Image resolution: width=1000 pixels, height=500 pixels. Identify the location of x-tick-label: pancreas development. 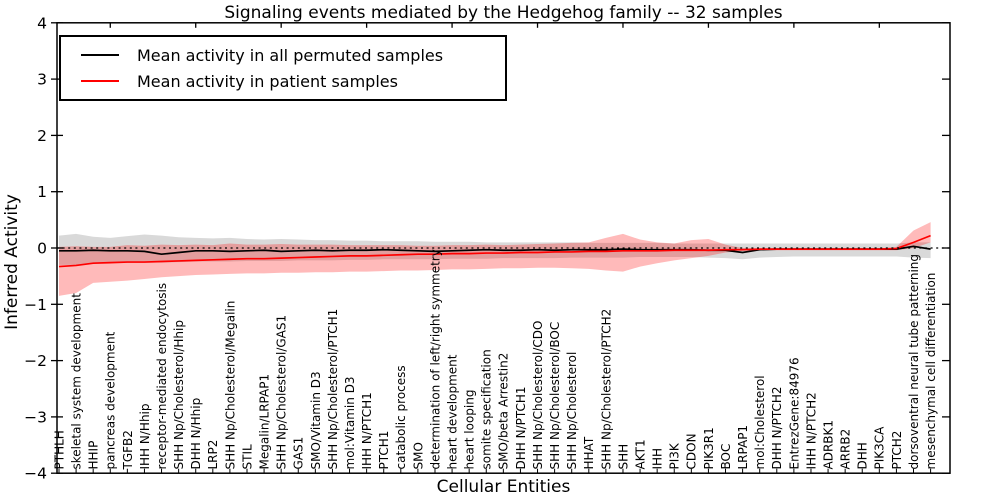
(111, 400).